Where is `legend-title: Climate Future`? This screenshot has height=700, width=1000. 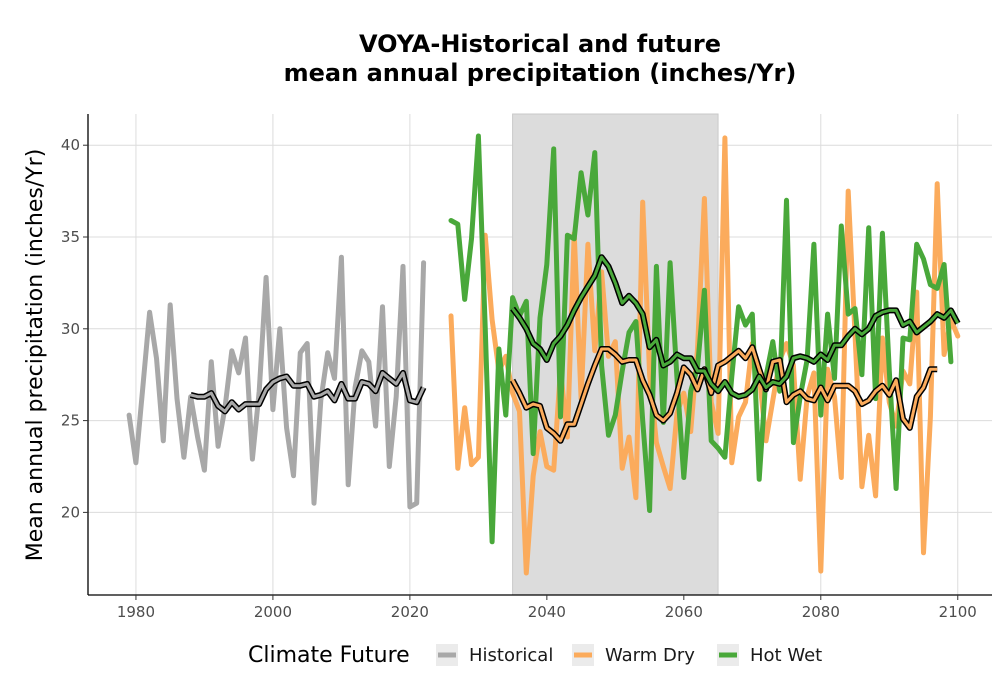
legend-title: Climate Future is located at coordinates (329, 655).